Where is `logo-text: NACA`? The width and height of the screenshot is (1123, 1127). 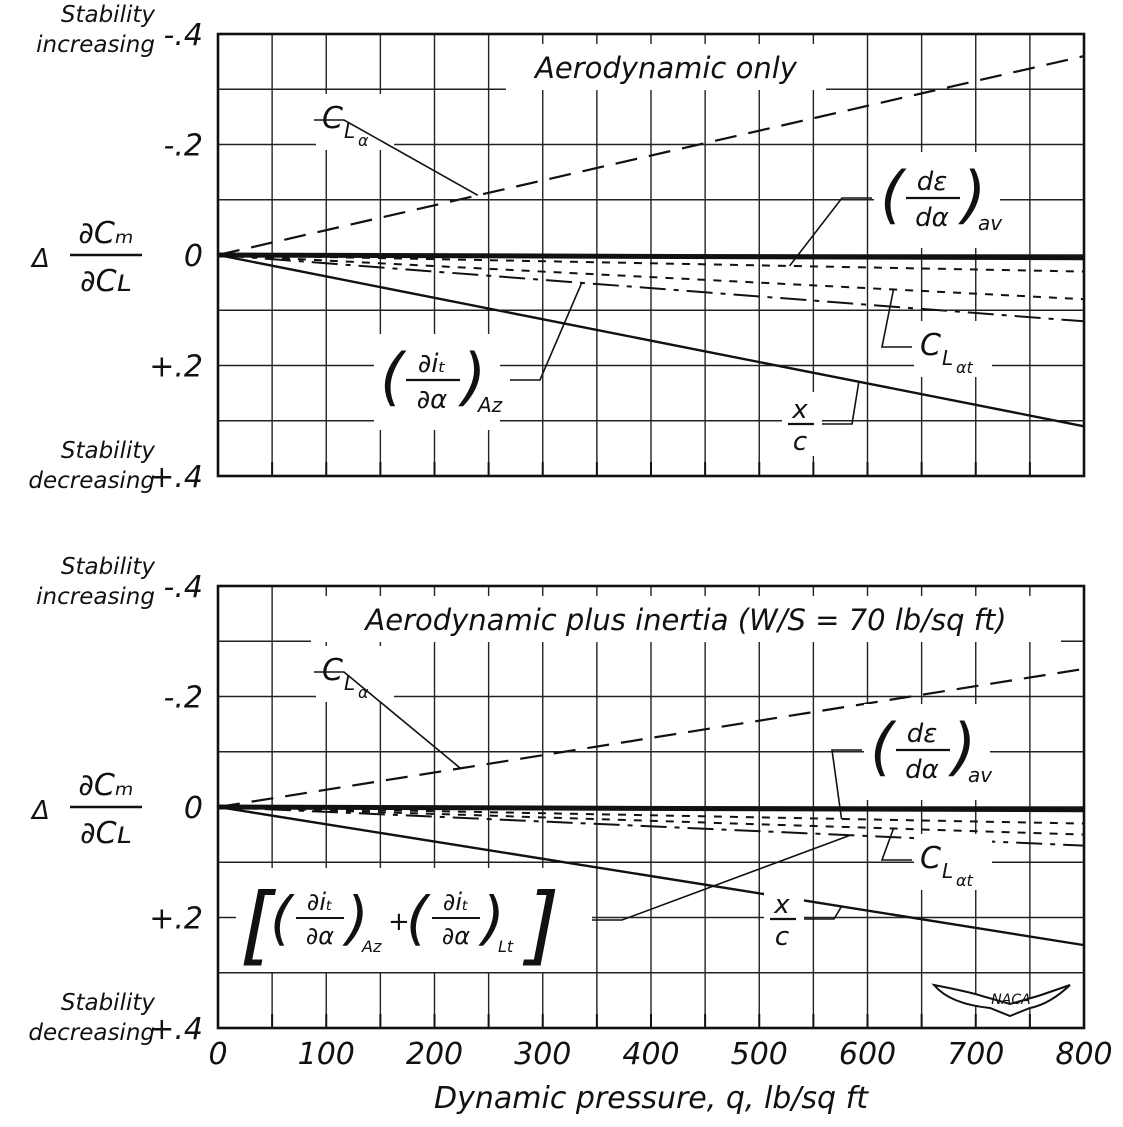
logo-text: NACA is located at coordinates (1010, 1000).